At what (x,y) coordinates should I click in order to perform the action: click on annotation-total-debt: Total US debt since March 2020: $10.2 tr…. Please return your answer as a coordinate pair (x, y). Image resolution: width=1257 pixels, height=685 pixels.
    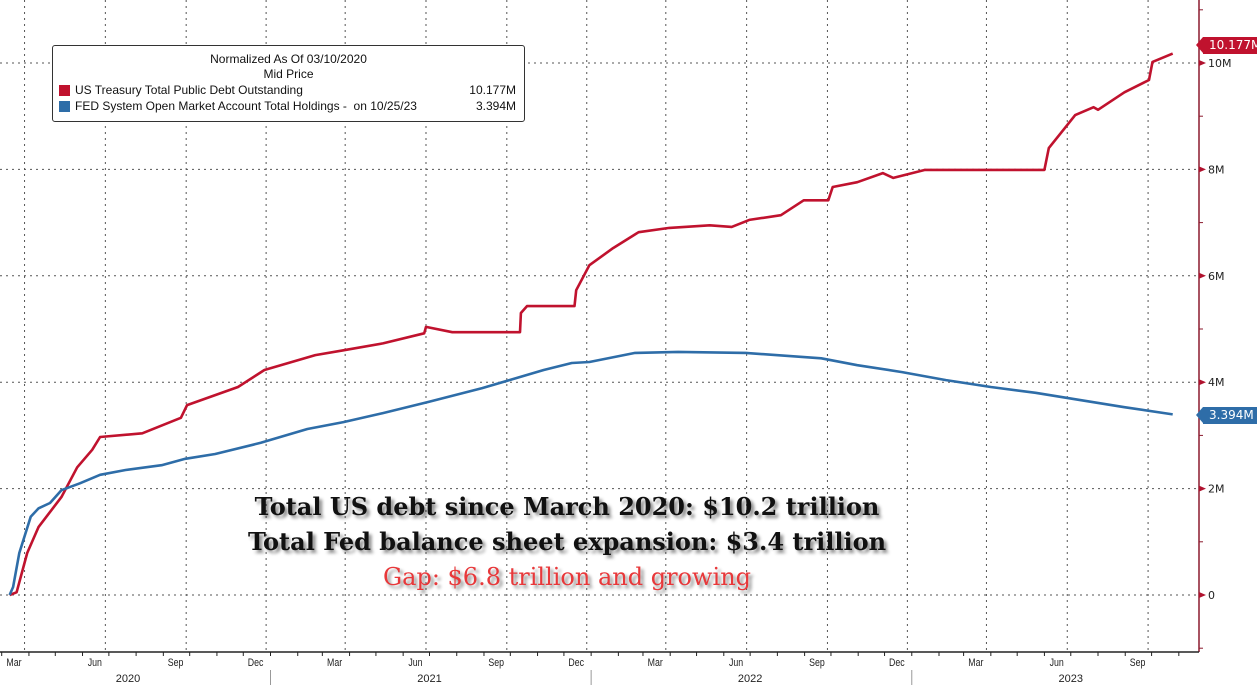
    Looking at the image, I should click on (567, 506).